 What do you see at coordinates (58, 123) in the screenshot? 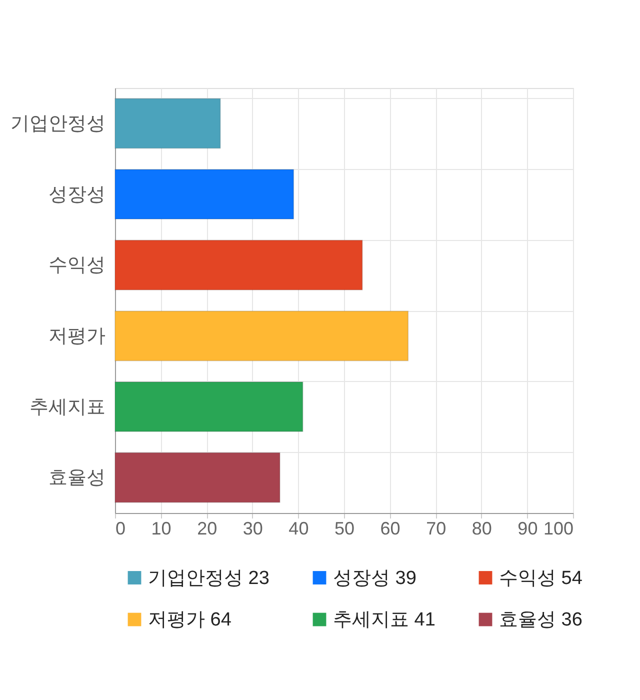
I see `y-tick-label: 기업안정성` at bounding box center [58, 123].